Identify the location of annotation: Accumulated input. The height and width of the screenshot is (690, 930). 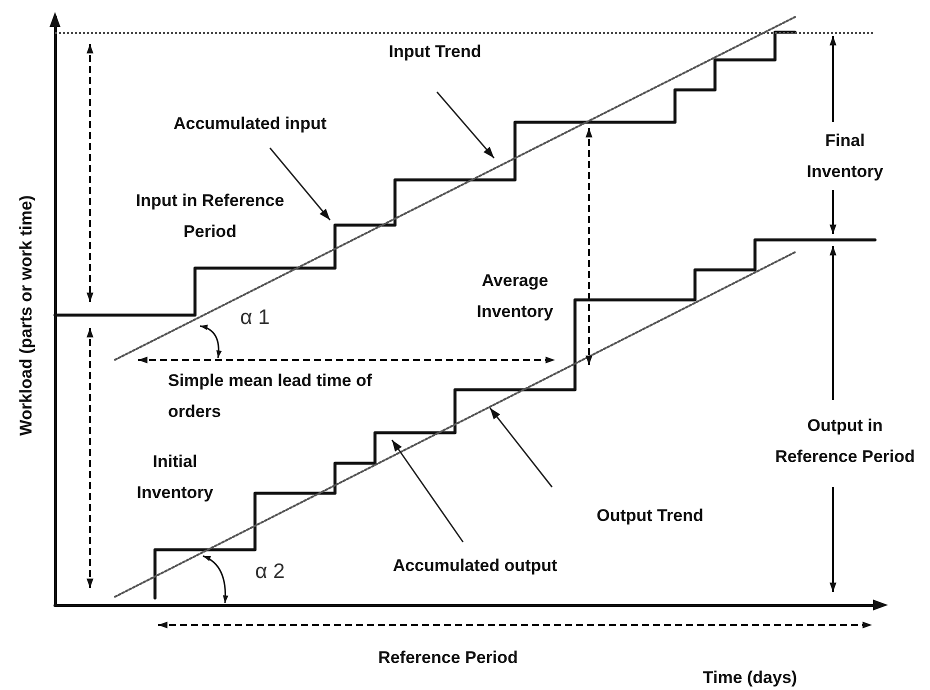
(250, 124).